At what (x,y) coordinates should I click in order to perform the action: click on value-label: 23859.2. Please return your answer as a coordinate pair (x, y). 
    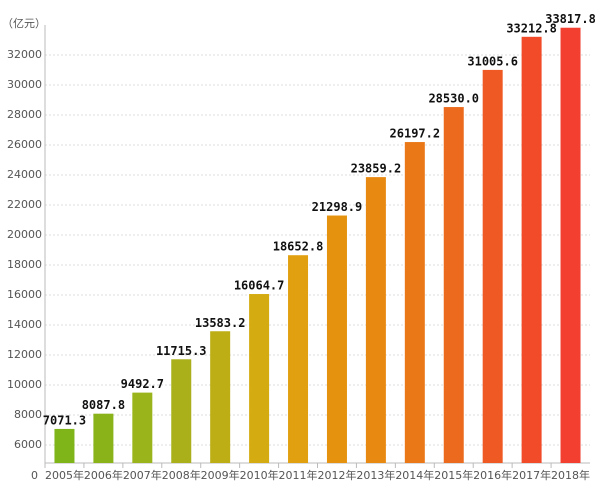
    Looking at the image, I should click on (376, 169).